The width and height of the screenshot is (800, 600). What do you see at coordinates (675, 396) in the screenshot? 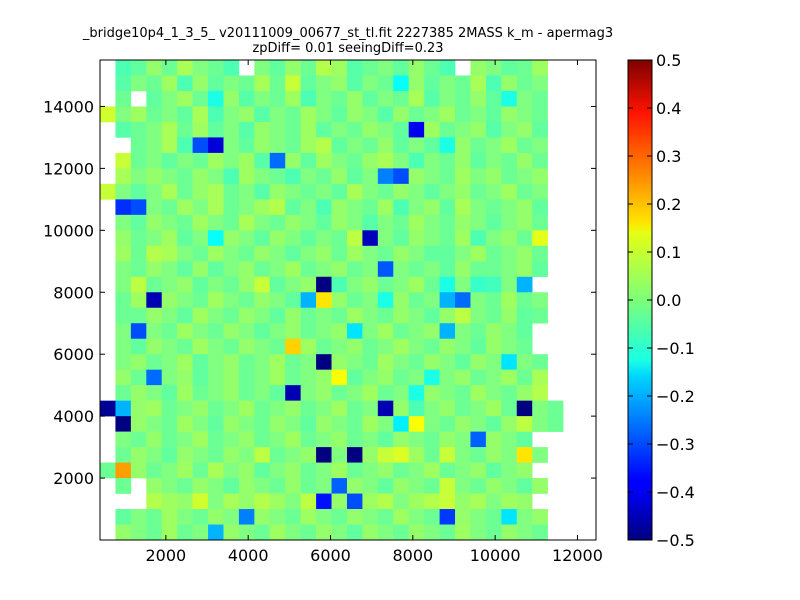
I see `colorbar-tick-label: −0.2` at bounding box center [675, 396].